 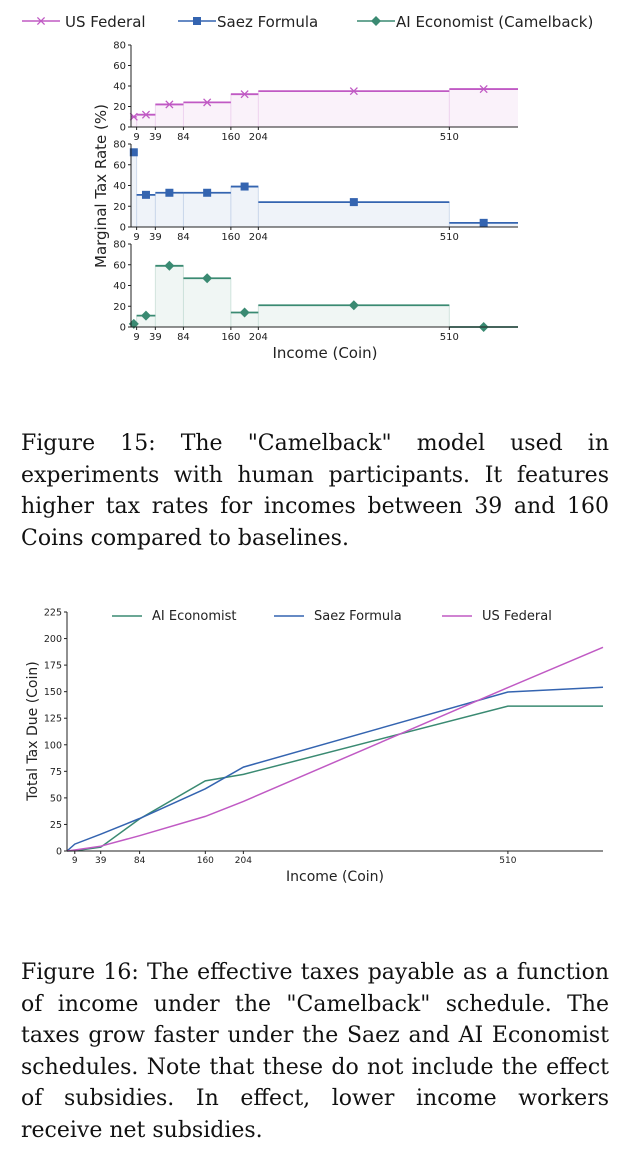 I want to click on fig16-ytick-label: 75, so click(x=56, y=772).